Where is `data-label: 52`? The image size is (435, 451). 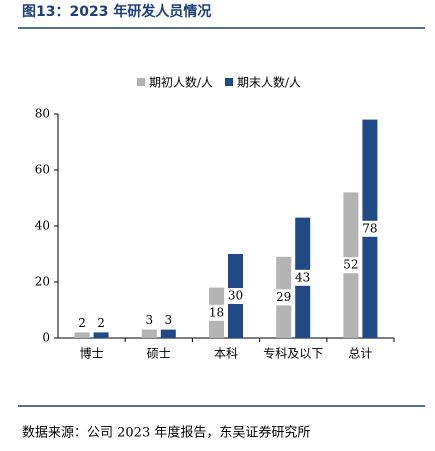
data-label: 52 is located at coordinates (350, 265).